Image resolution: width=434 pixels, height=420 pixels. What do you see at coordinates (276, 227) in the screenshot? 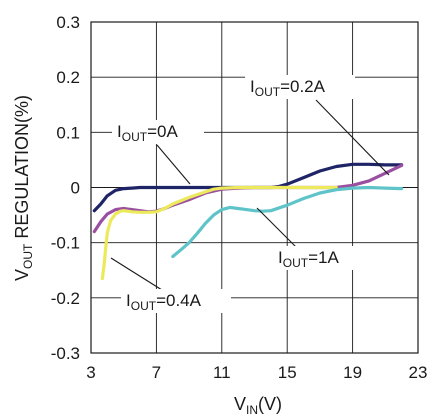
I see `ann-1a-leader` at bounding box center [276, 227].